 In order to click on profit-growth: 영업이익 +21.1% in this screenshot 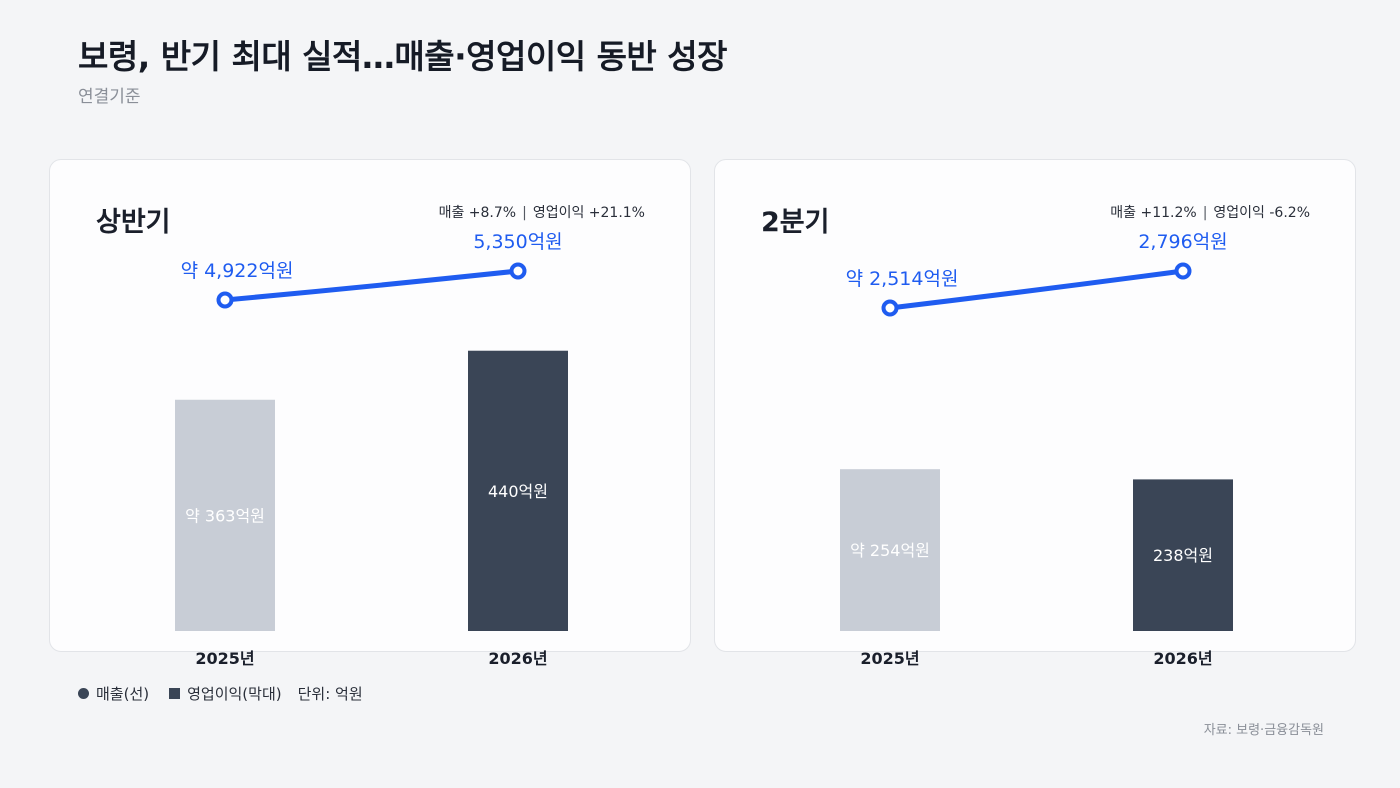, I will do `click(588, 213)`.